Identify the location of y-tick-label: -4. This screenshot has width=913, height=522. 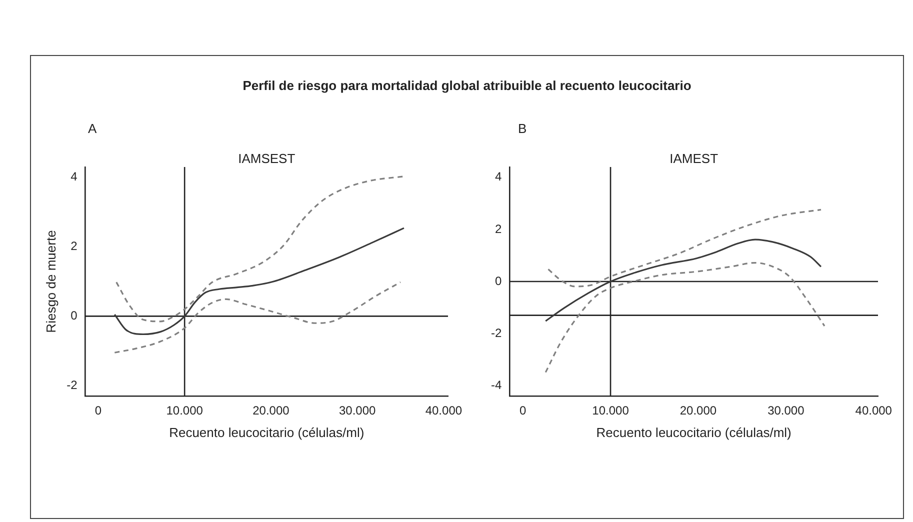
(496, 385).